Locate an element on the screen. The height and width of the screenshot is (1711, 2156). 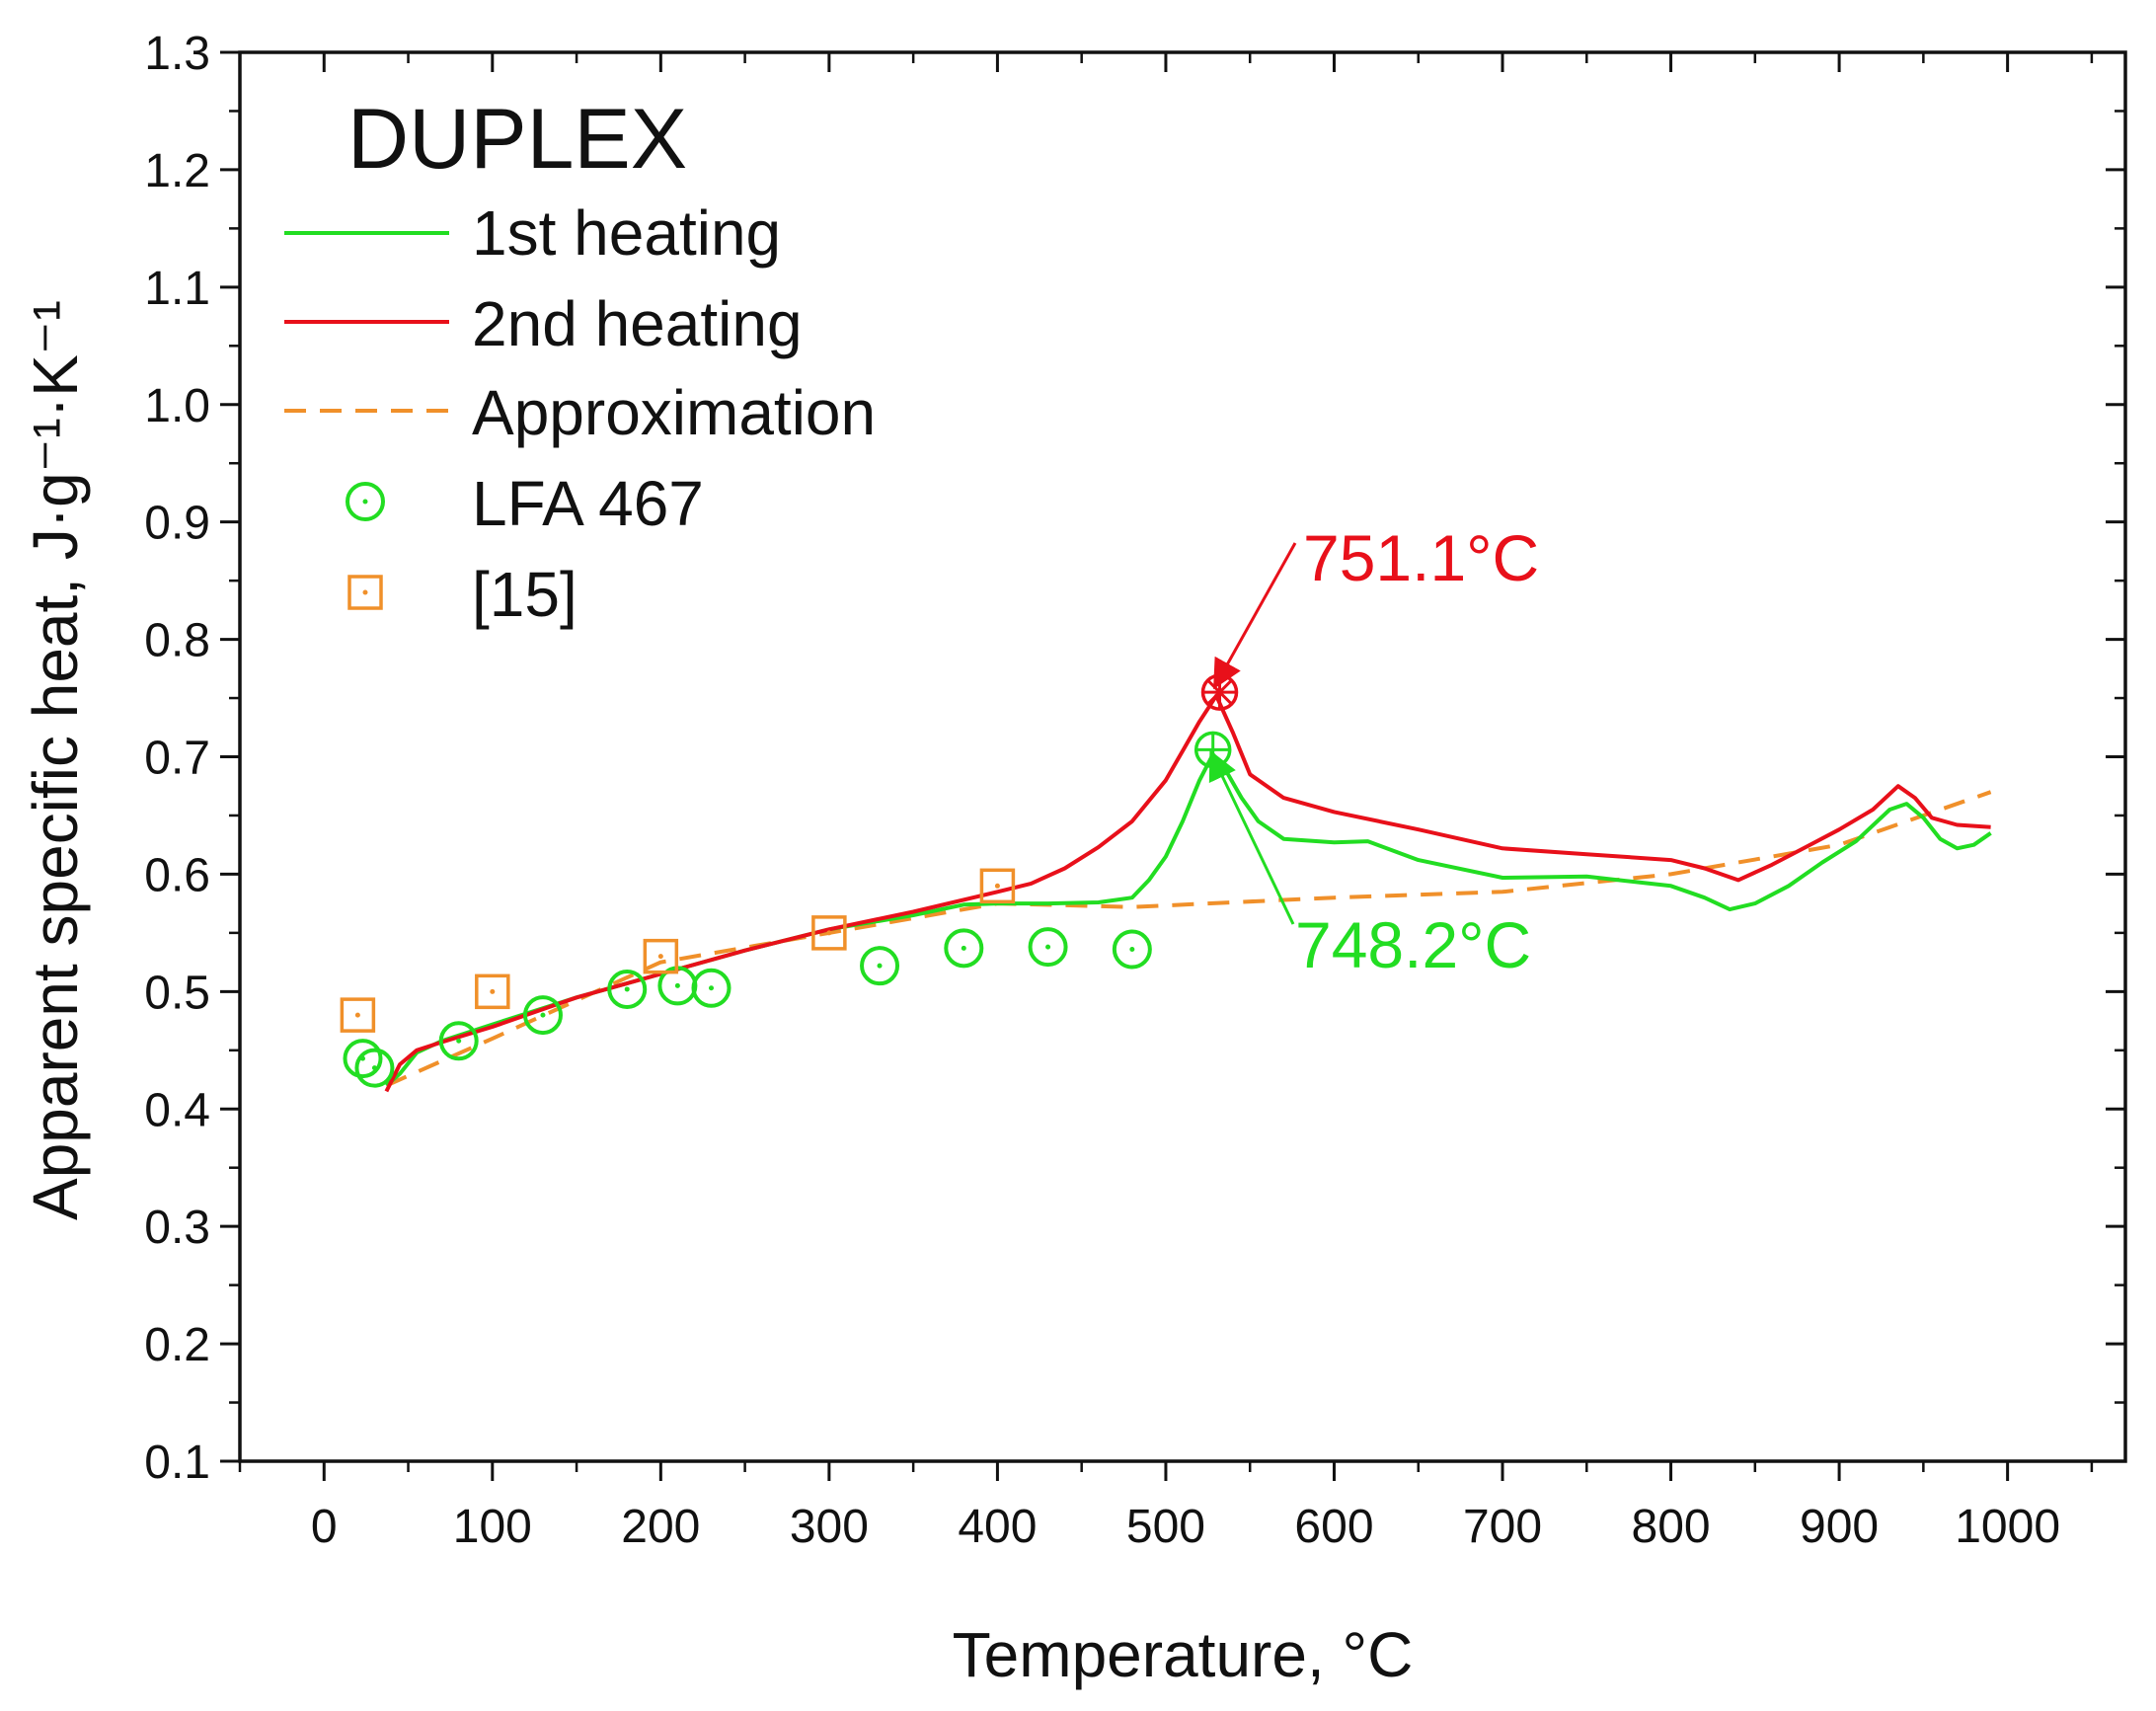
y-tick-label: 0.8 is located at coordinates (177, 641).